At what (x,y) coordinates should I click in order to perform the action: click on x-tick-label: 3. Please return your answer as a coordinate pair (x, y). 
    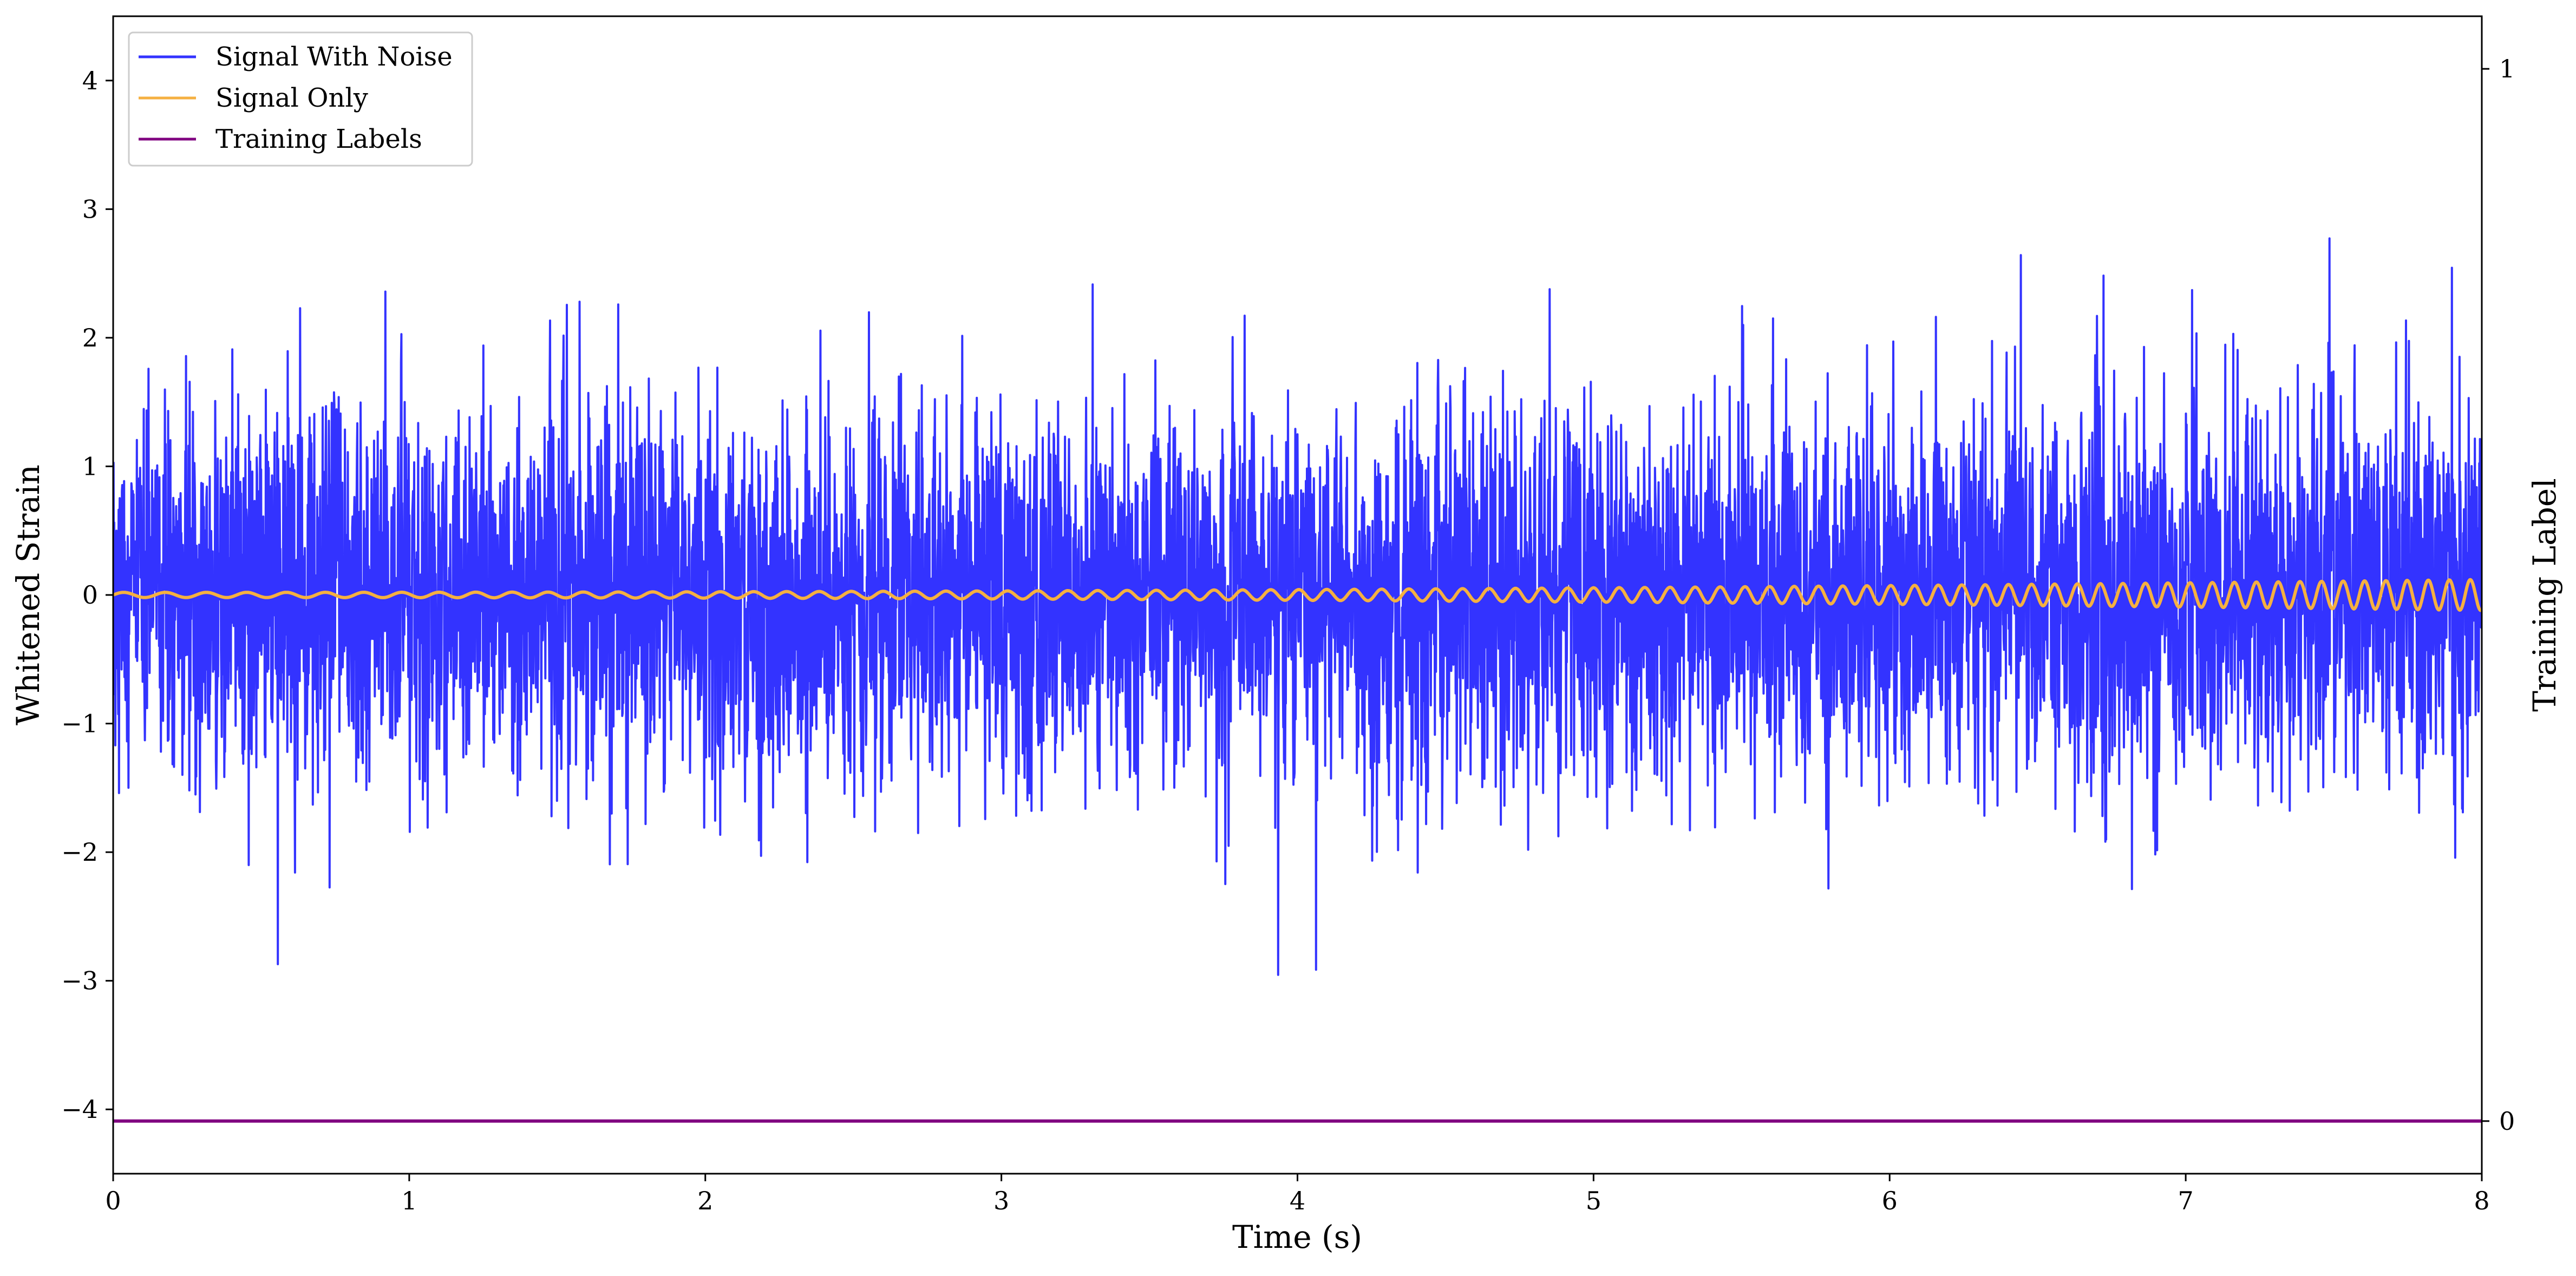
    Looking at the image, I should click on (1001, 1200).